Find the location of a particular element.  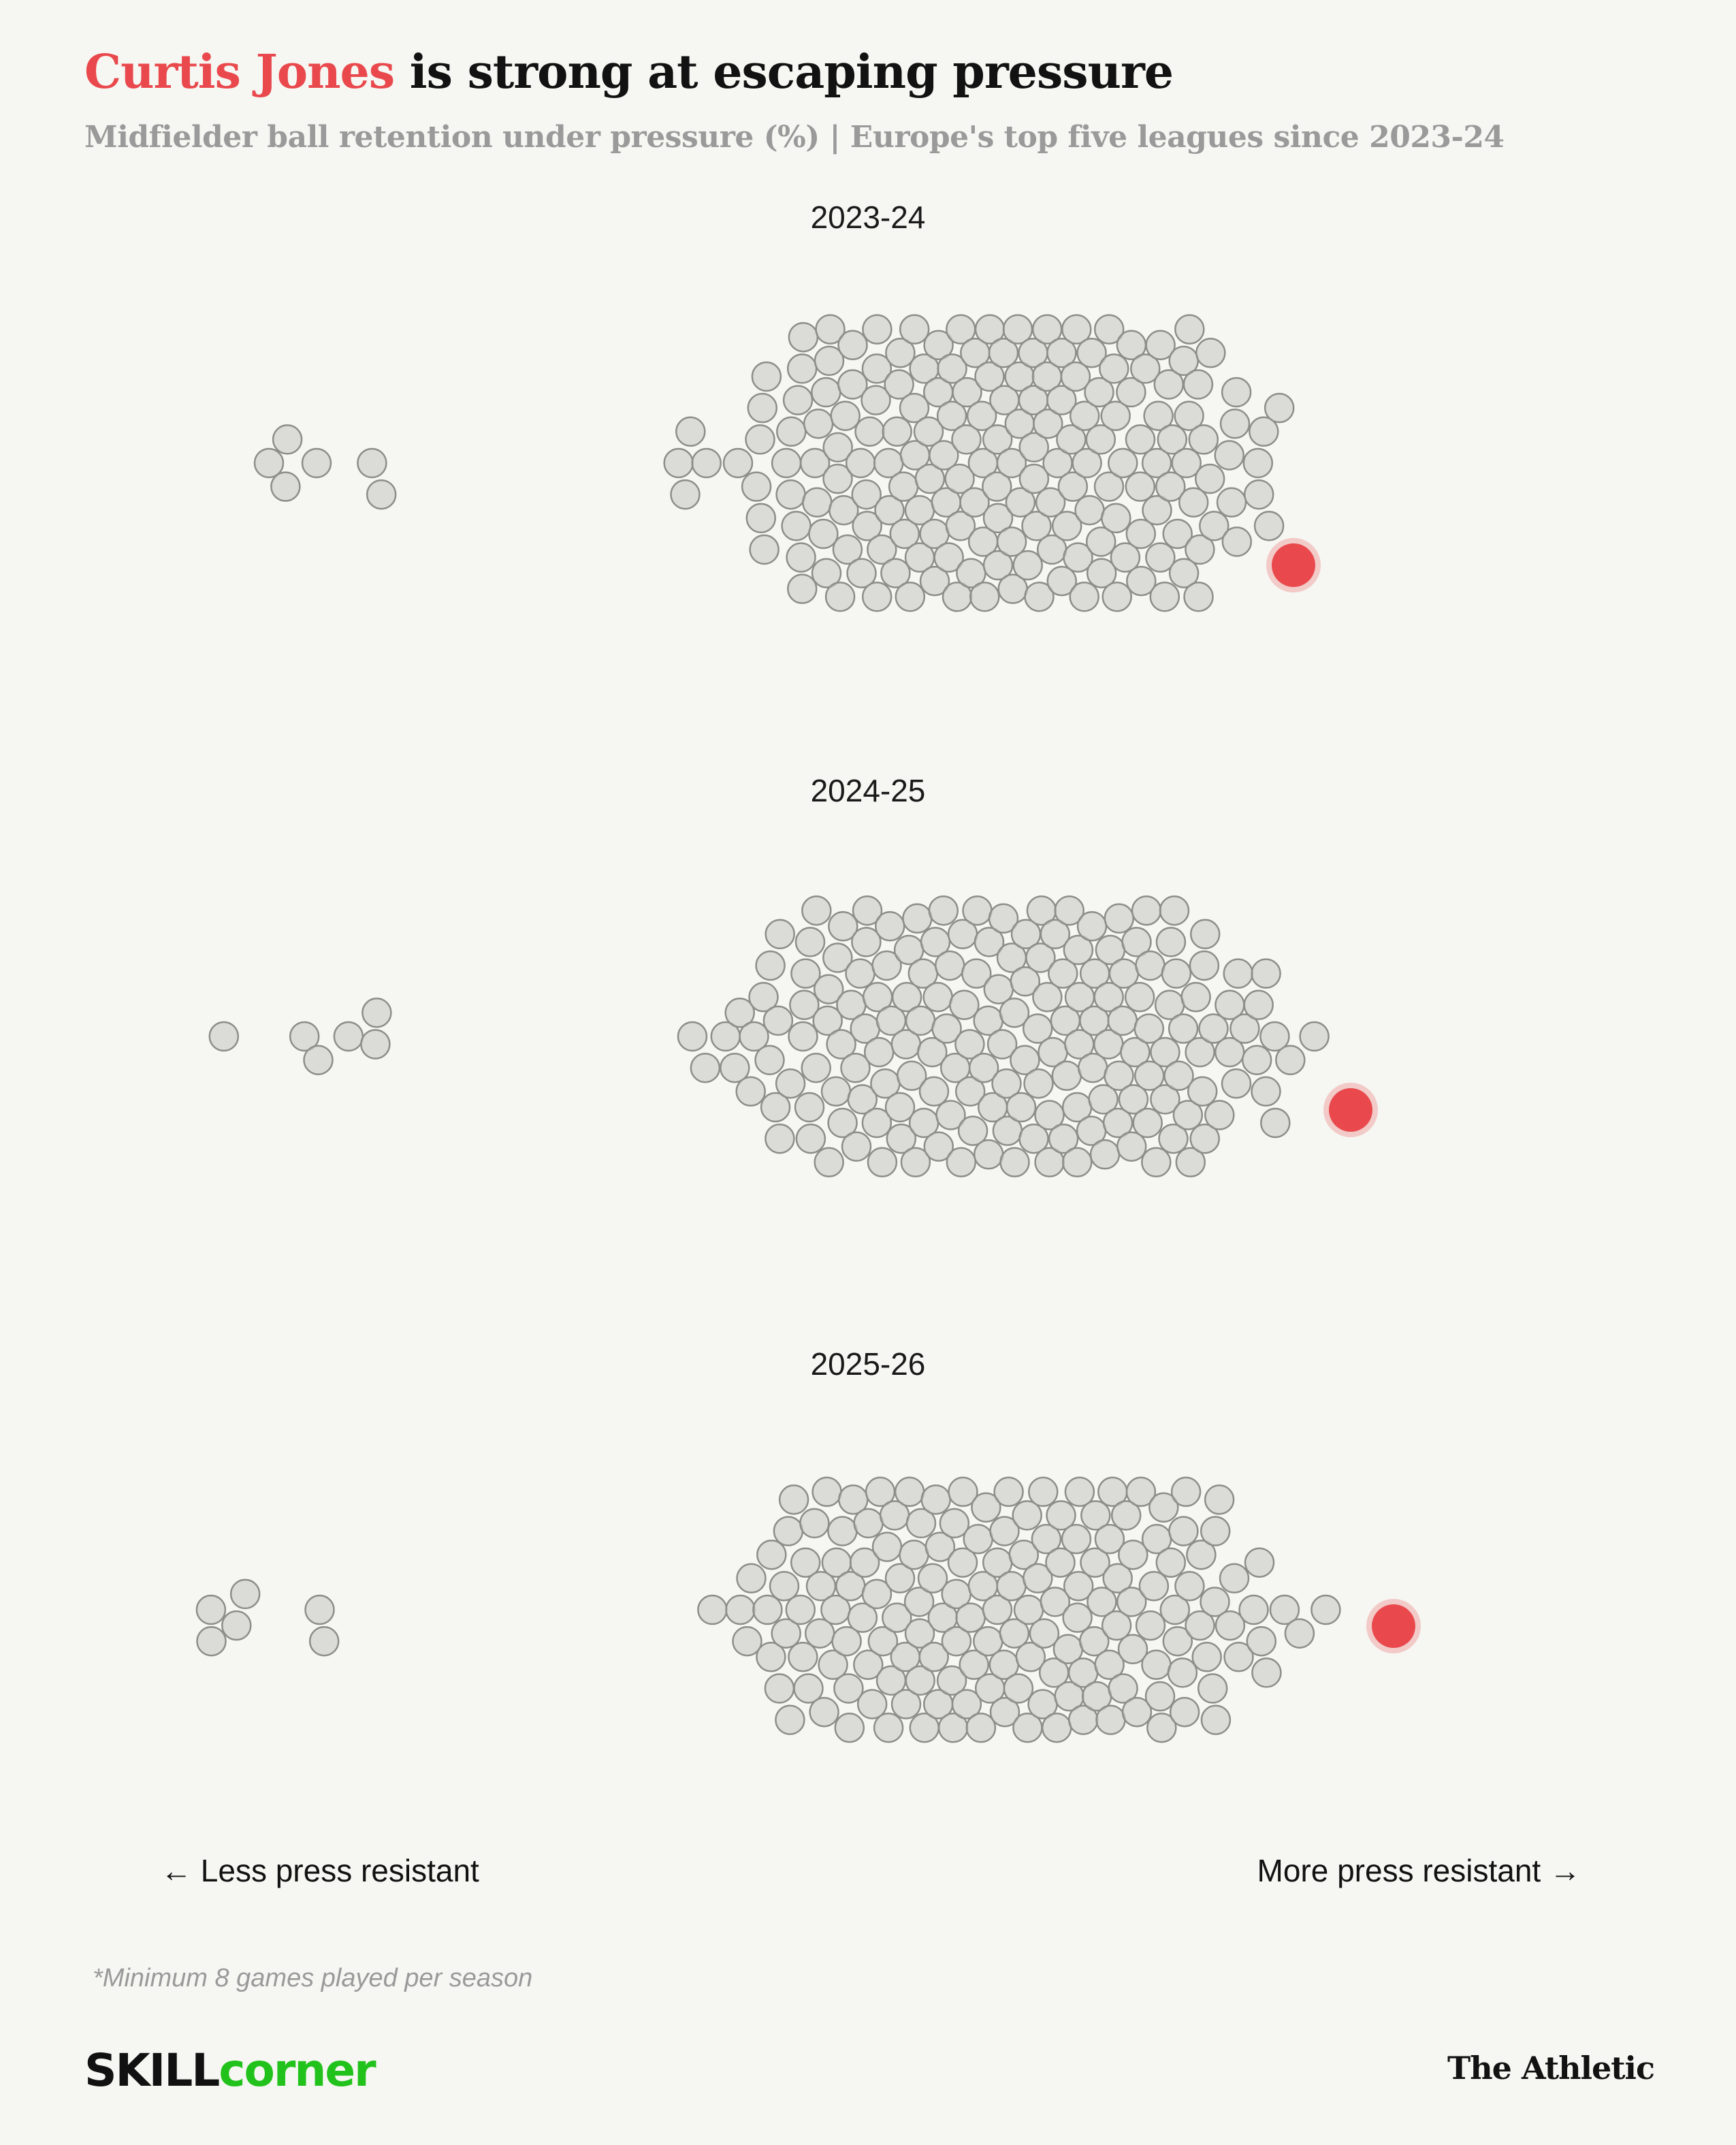

the-athletic-logo: The Athletic is located at coordinates (1551, 2068).